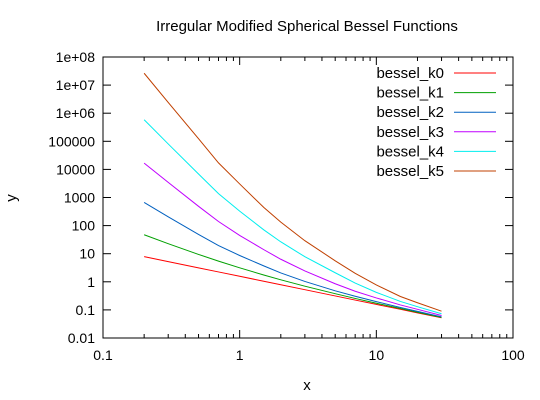 Image resolution: width=540 pixels, height=400 pixels. I want to click on y-tick-label: 1e+06, so click(76, 113).